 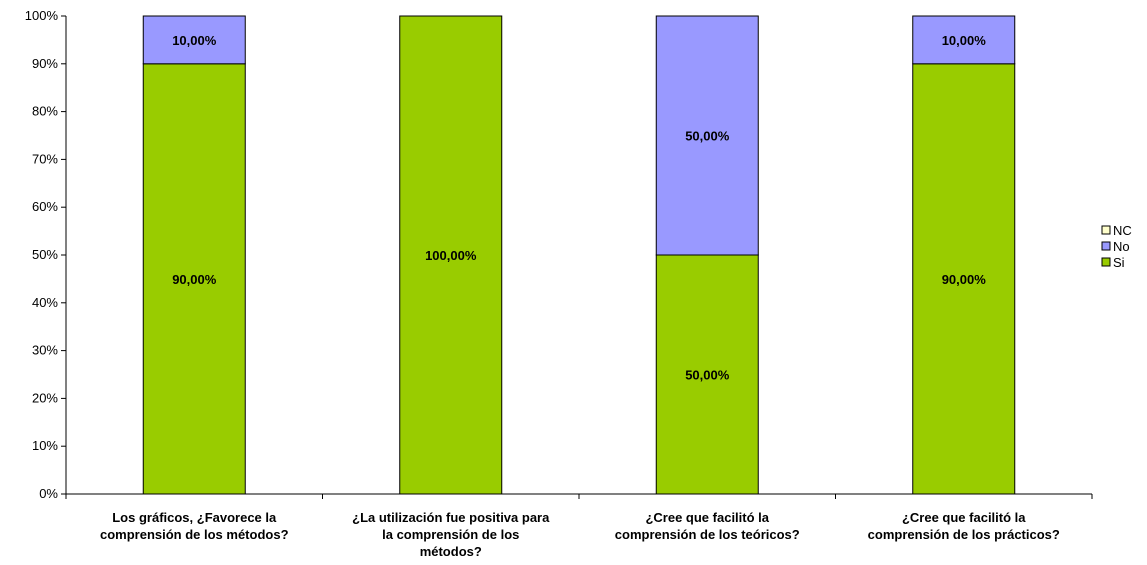 I want to click on data-label: 100,00%, so click(x=451, y=255).